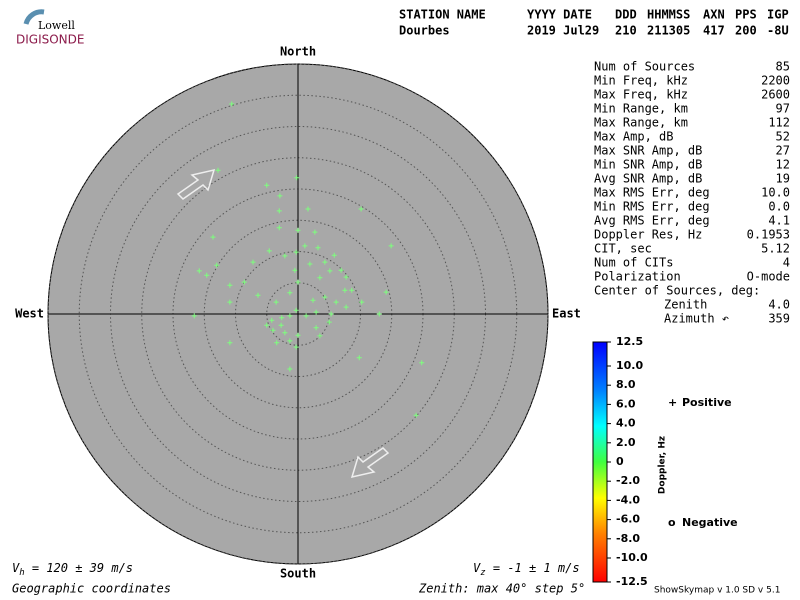 Image resolution: width=800 pixels, height=600 pixels. I want to click on vh-text: = 120 ± 39 m/s, so click(79, 568).